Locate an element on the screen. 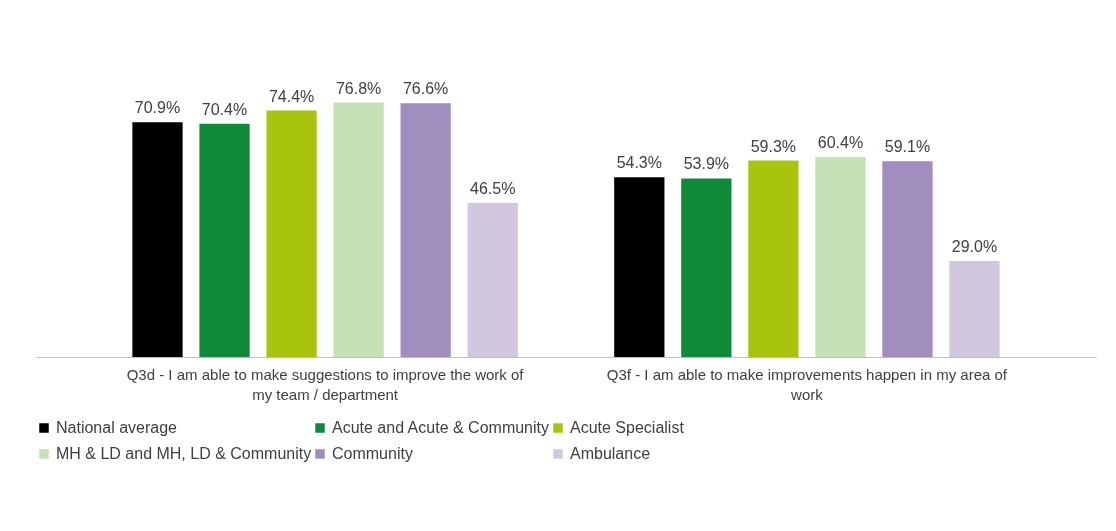 The width and height of the screenshot is (1116, 531). legend-label: MH & LD and MH, LD & Community is located at coordinates (184, 453).